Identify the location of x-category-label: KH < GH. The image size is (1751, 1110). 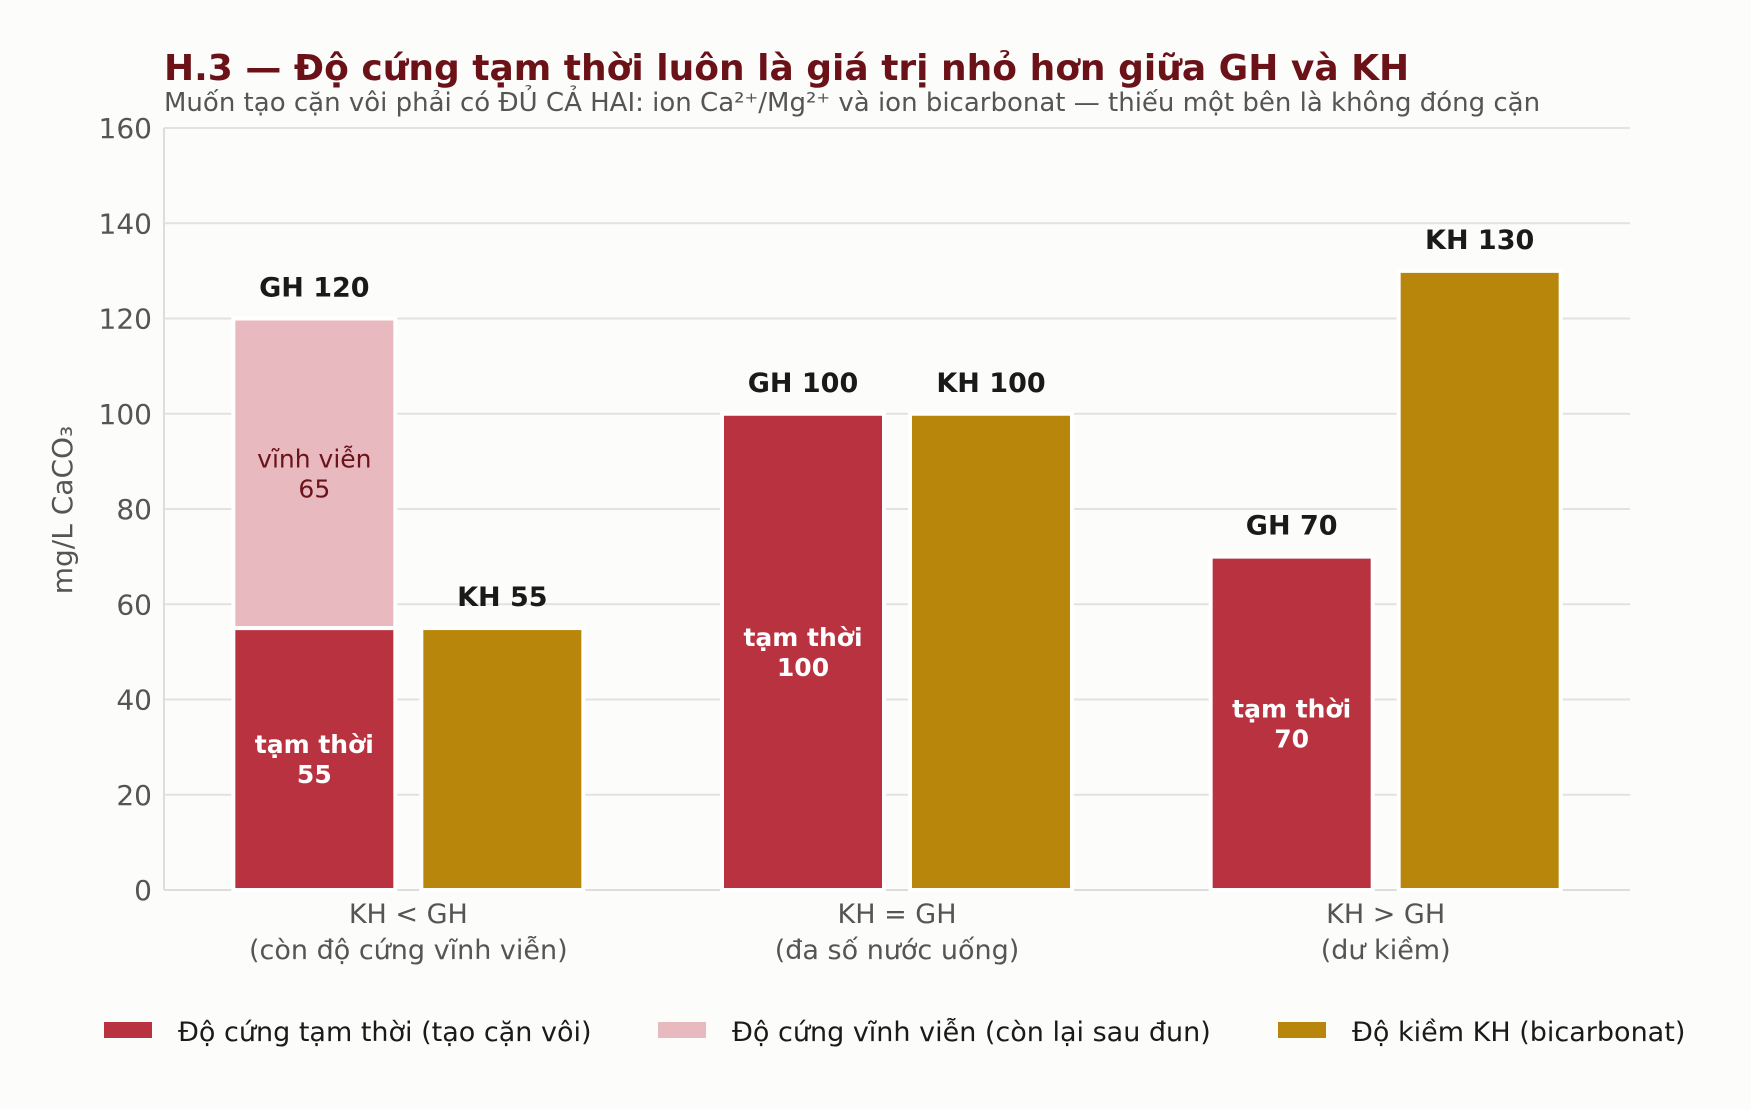
(408, 914).